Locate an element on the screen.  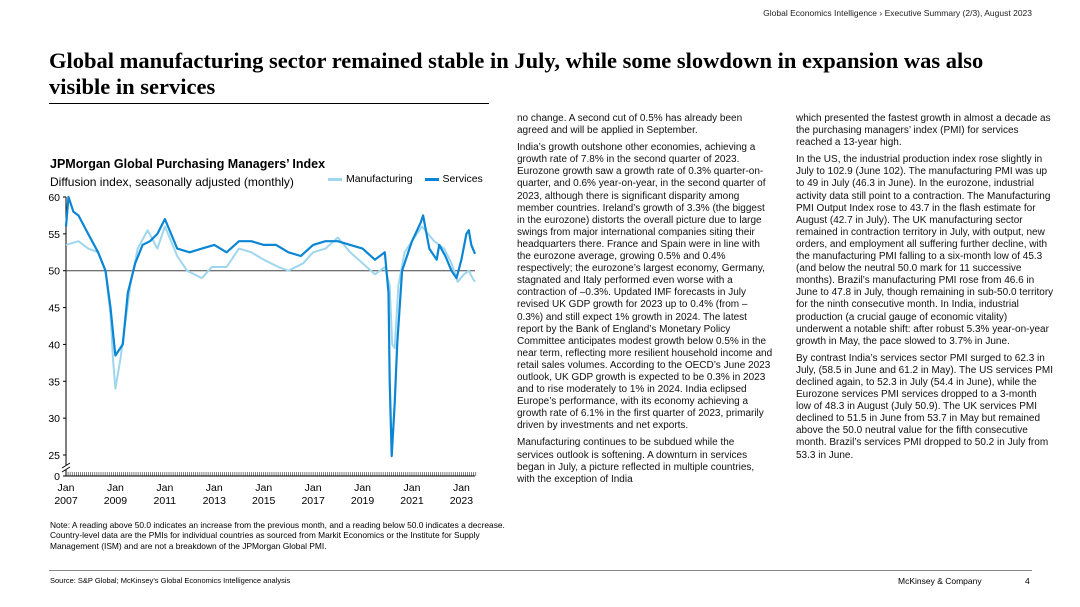
series-line-manufacturing is located at coordinates (270, 307).